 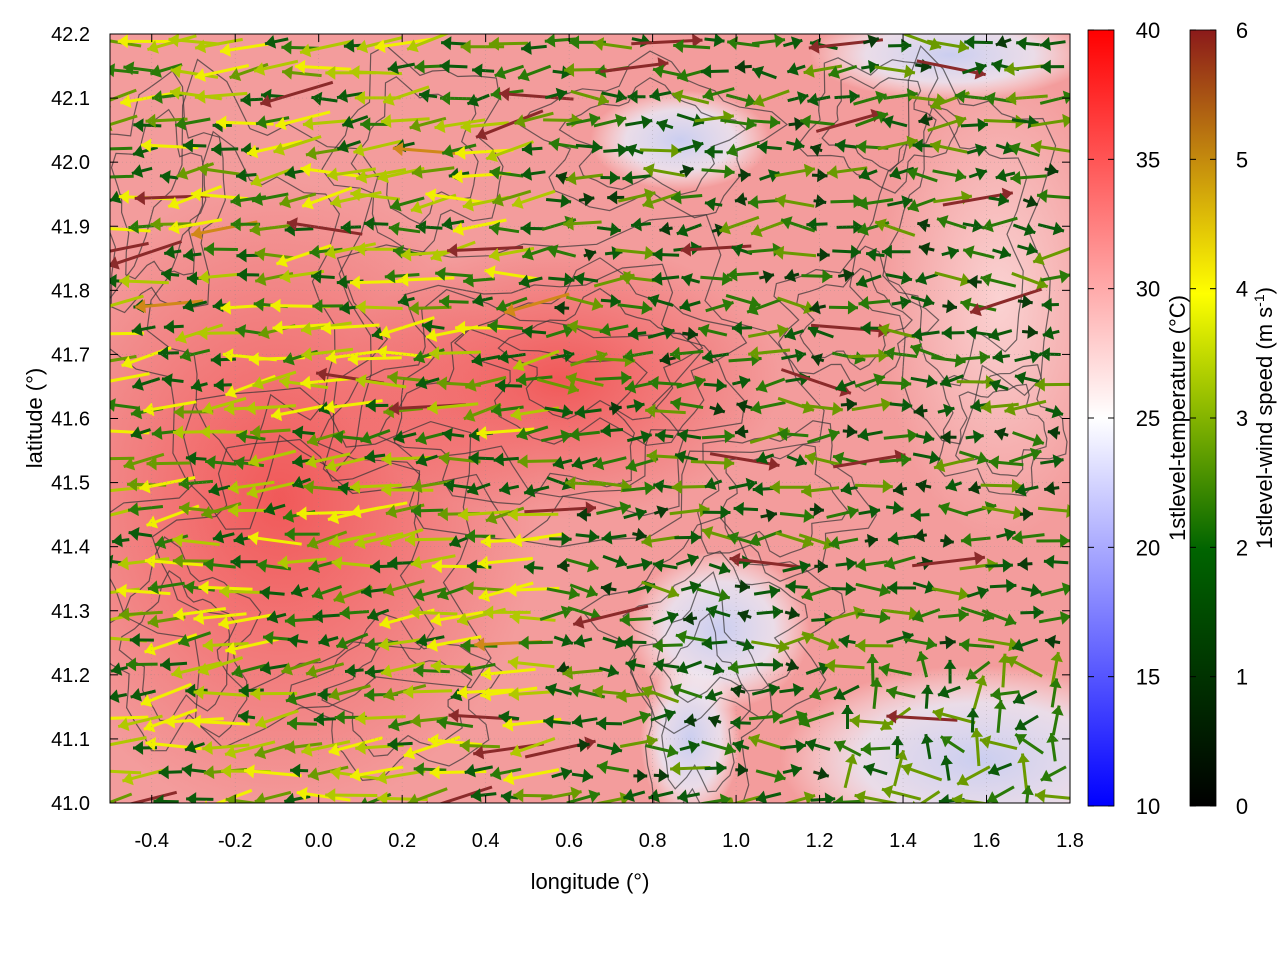 I want to click on colorbar-tick-label: 3, so click(x=1242, y=418).